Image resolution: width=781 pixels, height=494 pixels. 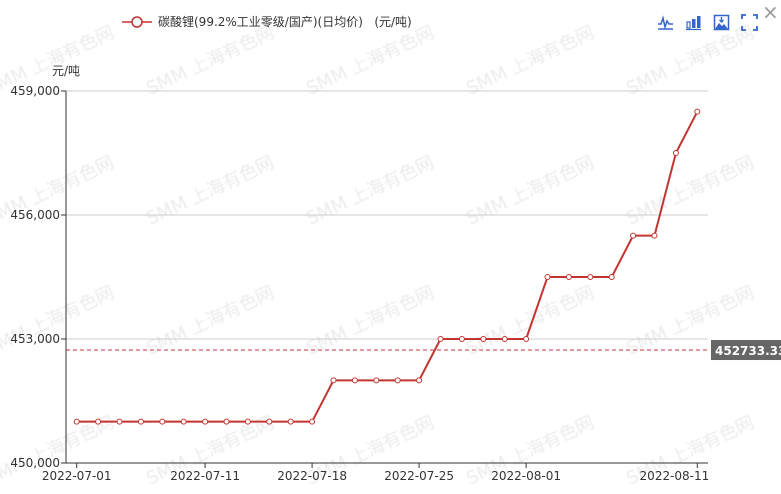 I want to click on x-tick-label: 2022-07-18, so click(x=312, y=476).